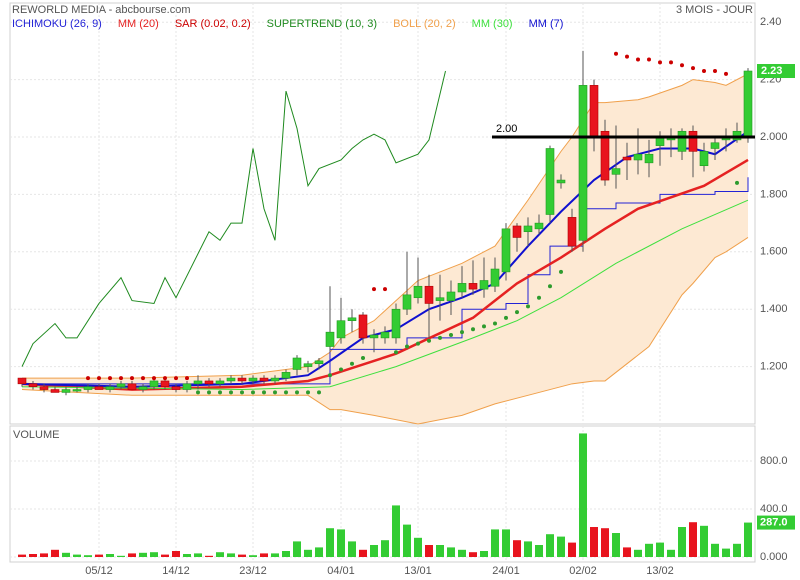 Image resolution: width=800 pixels, height=580 pixels. What do you see at coordinates (774, 461) in the screenshot?
I see `y-tick-label: 800.0` at bounding box center [774, 461].